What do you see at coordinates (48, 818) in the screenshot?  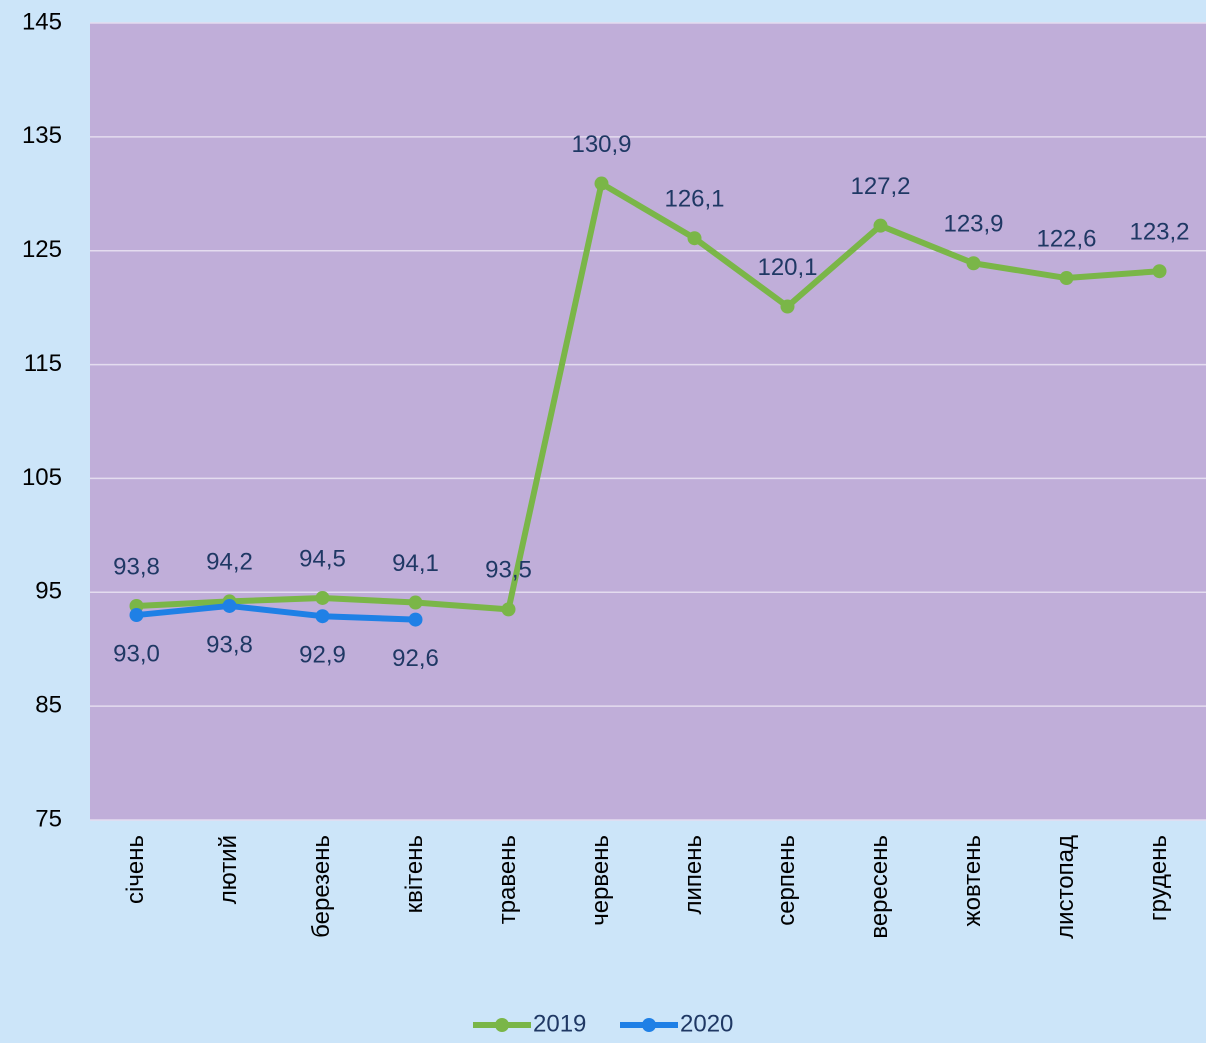 I see `y-tick-label: 75` at bounding box center [48, 818].